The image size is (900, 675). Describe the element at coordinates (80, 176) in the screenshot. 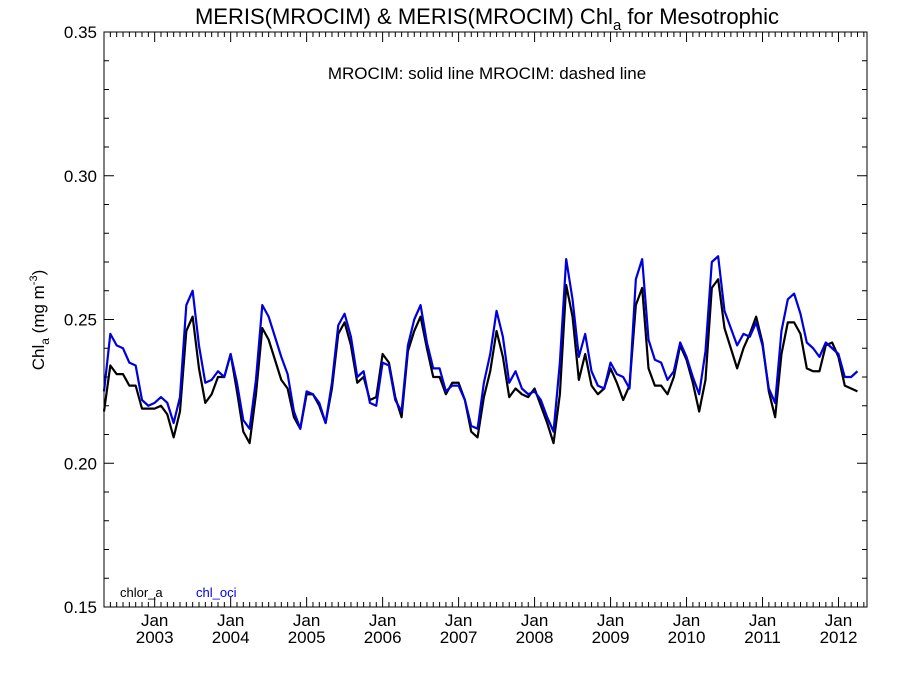

I see `y-tick-label: 0.30` at that location.